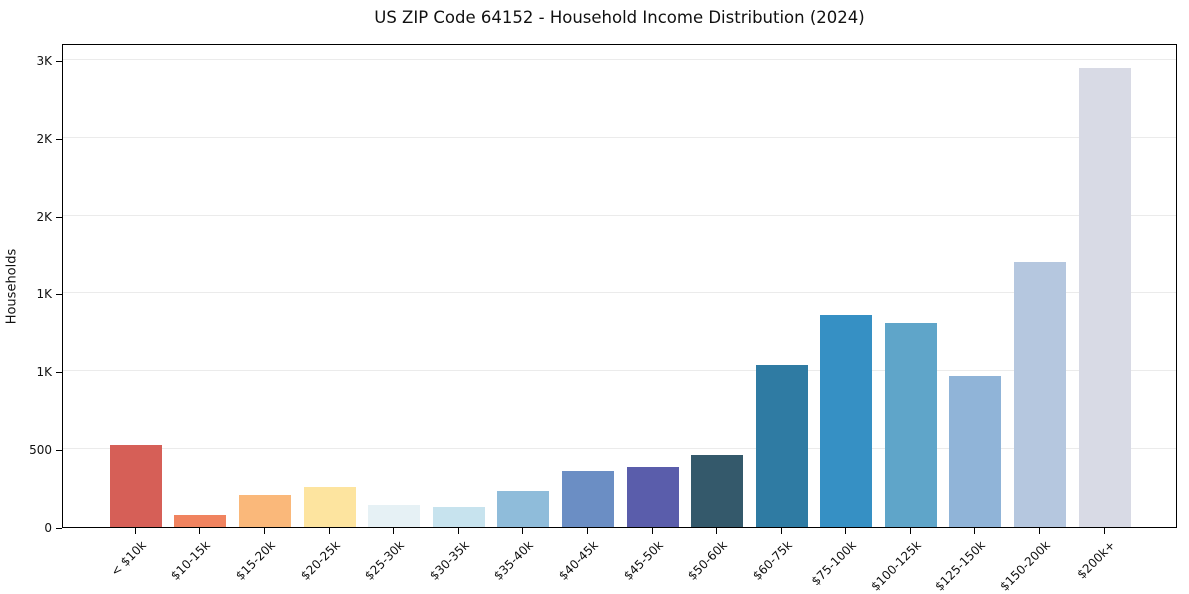 The image size is (1189, 594). I want to click on bar-$35-40k, so click(523, 509).